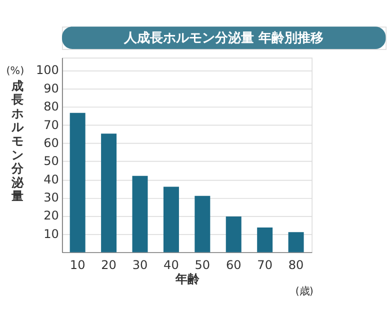 This screenshot has width=390, height=330. Describe the element at coordinates (51, 179) in the screenshot. I see `y-tick-label: 40` at that location.